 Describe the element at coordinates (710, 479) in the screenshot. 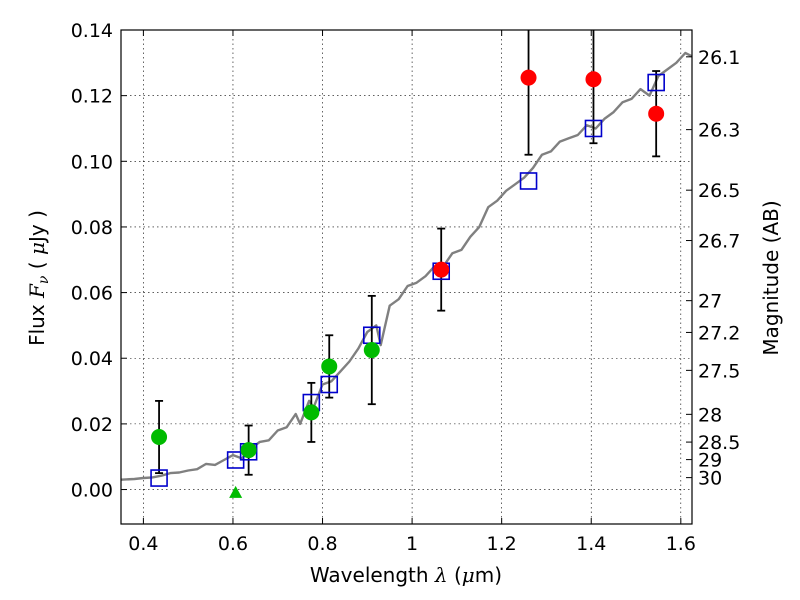

I see `mag-tick-label: 30` at that location.